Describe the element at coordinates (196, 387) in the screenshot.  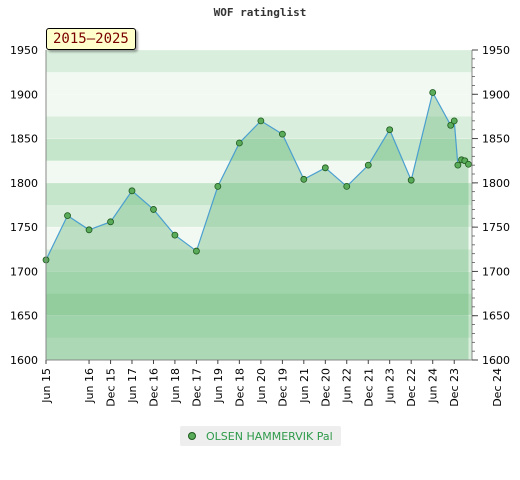
I see `x-tick-label: Dec 17` at that location.